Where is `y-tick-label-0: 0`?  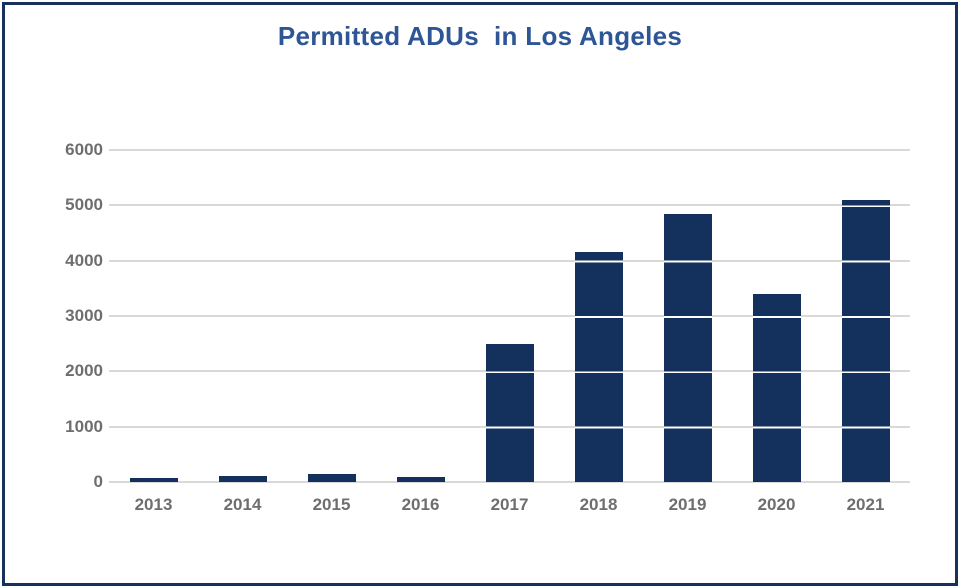
y-tick-label-0: 0 is located at coordinates (98, 481).